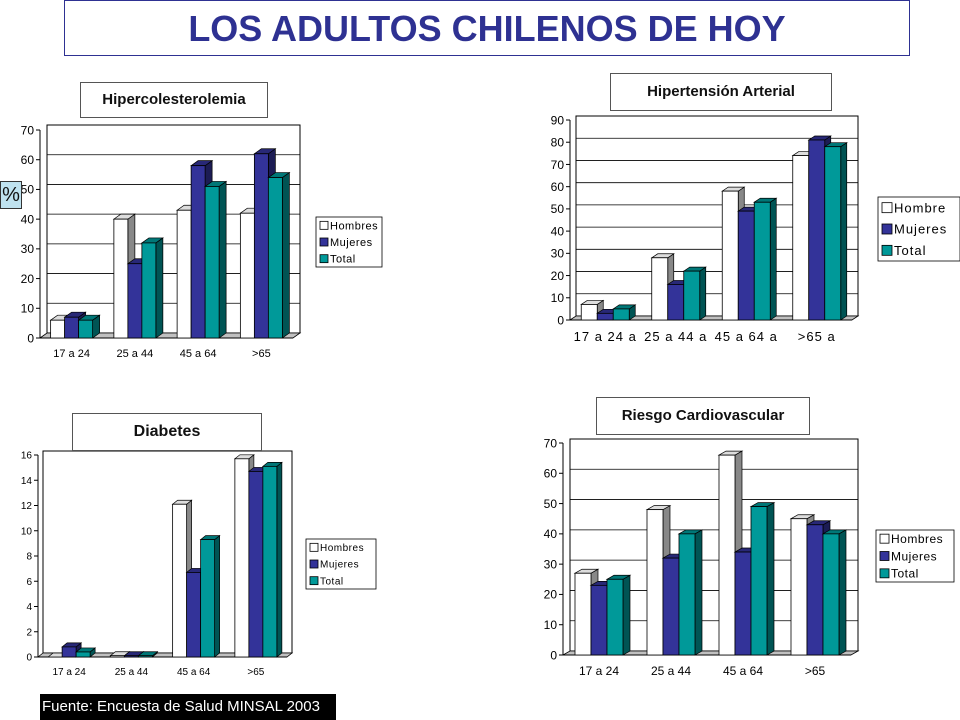 The width and height of the screenshot is (960, 720). Describe the element at coordinates (27, 456) in the screenshot. I see `y-tick-label: 16` at that location.